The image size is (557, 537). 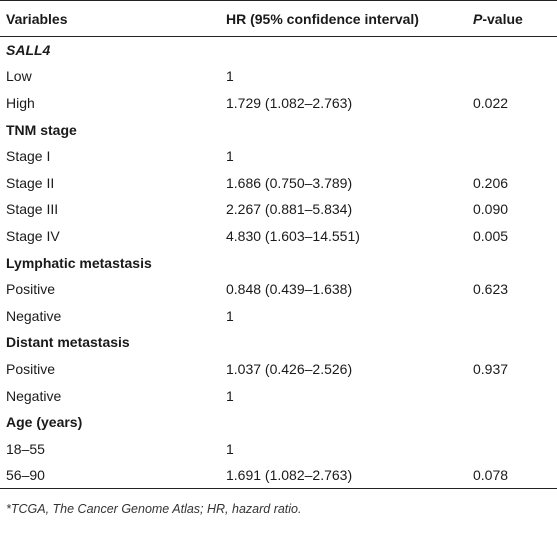 What do you see at coordinates (278, 156) in the screenshot?
I see `table-row: Stage I 1` at bounding box center [278, 156].